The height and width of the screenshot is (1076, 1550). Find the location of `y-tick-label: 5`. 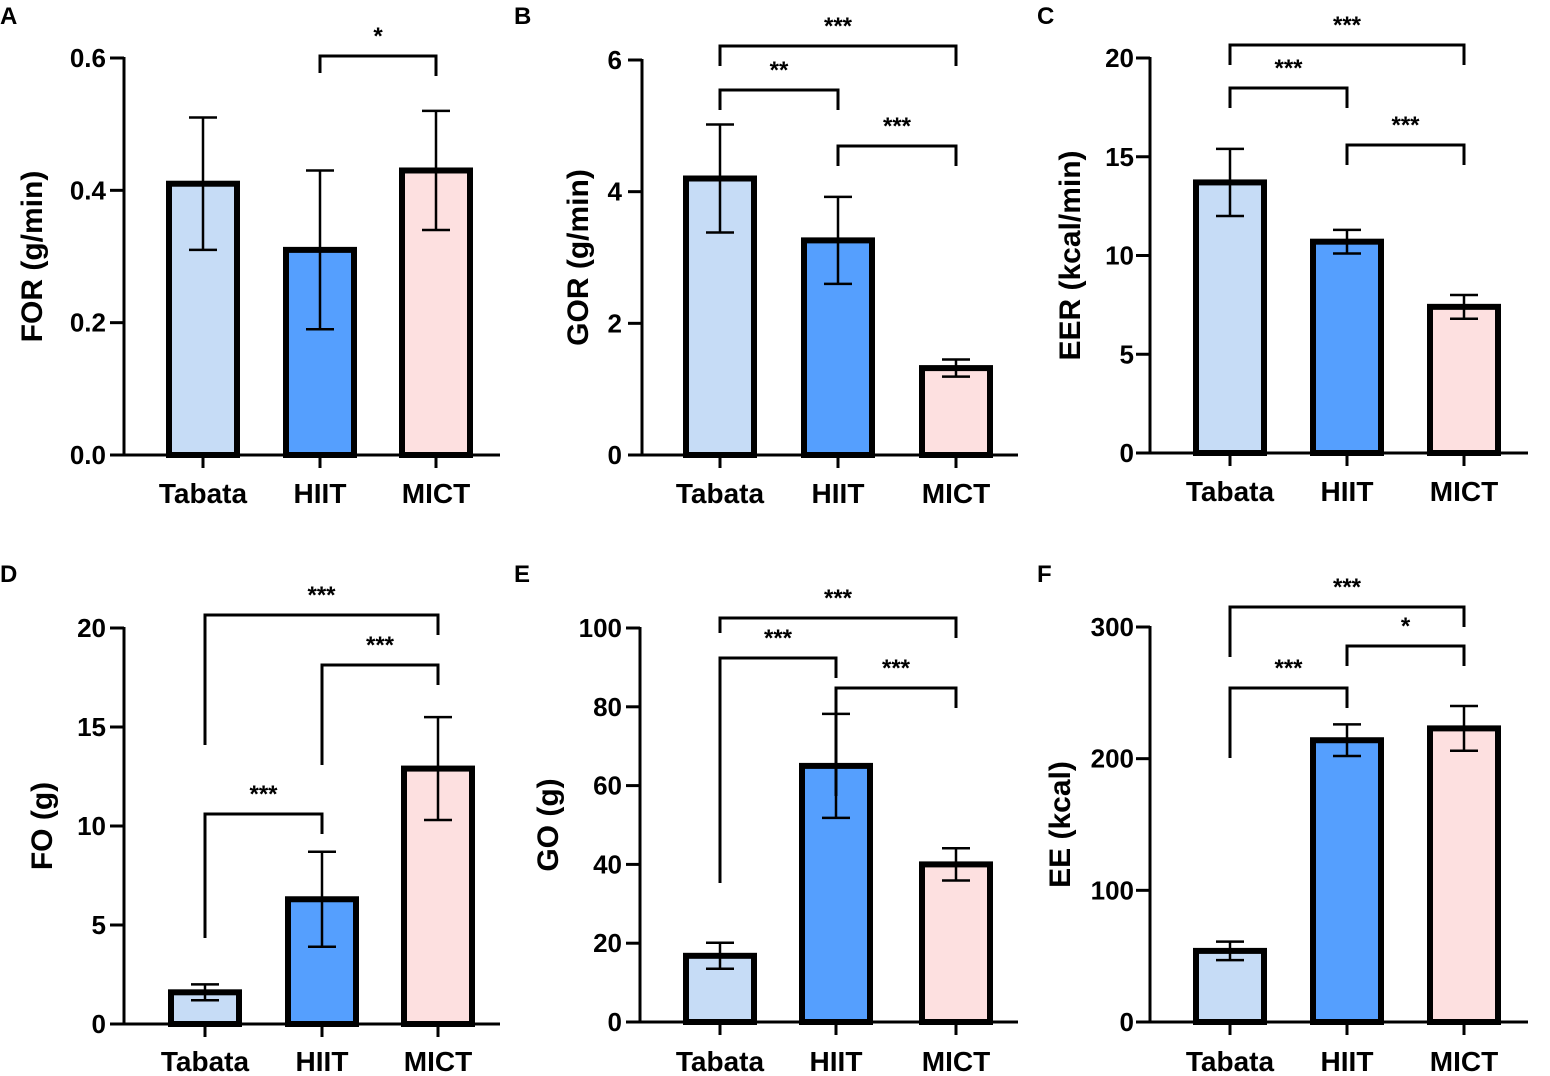

y-tick-label: 5 is located at coordinates (1127, 354).